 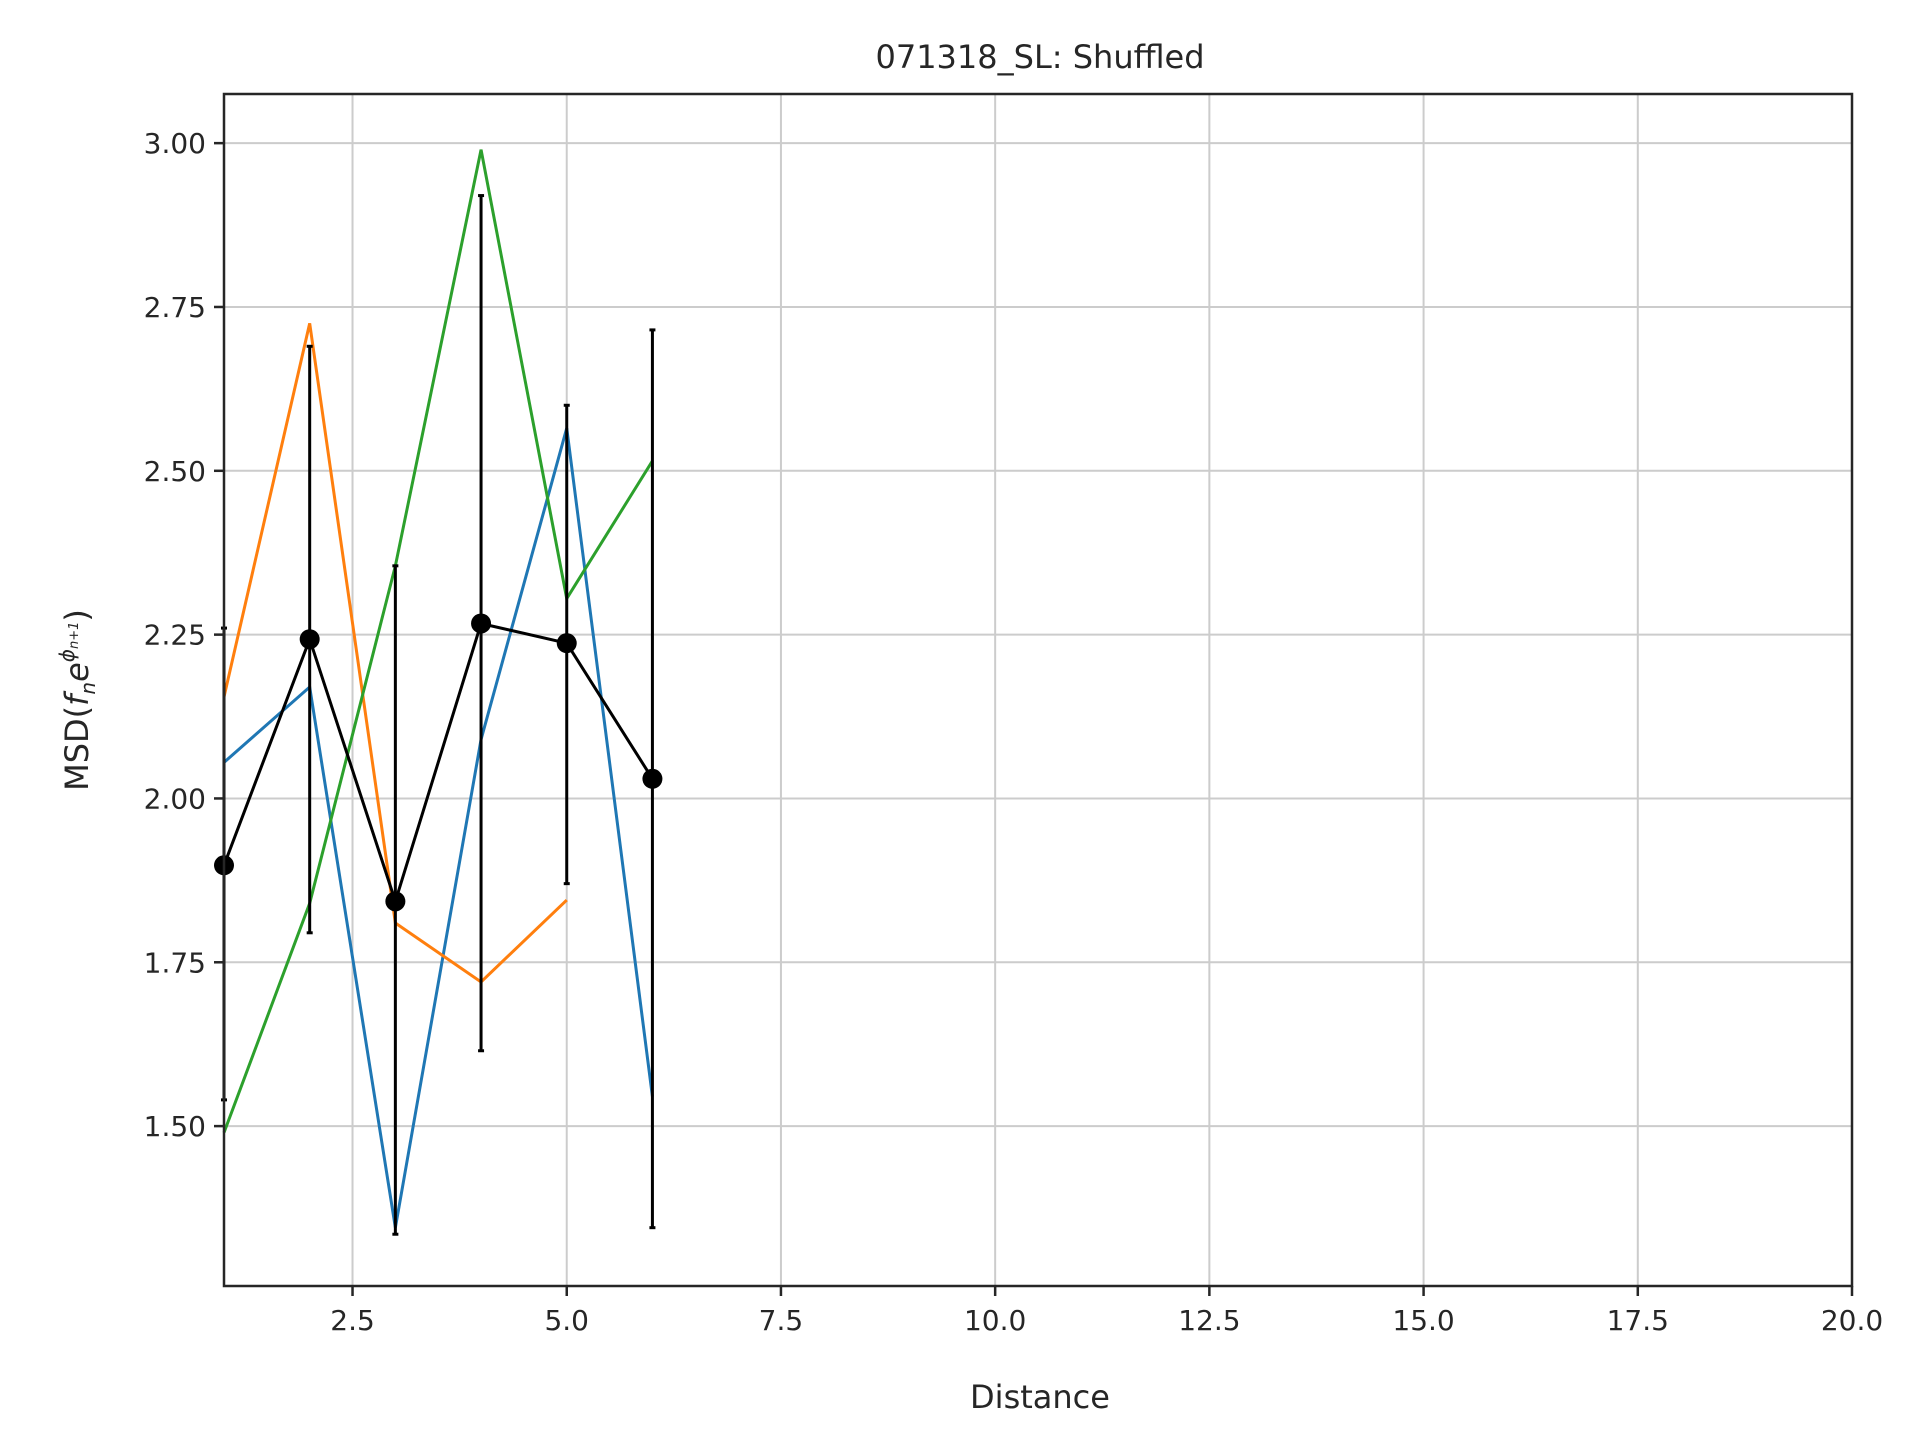 What do you see at coordinates (175, 635) in the screenshot?
I see `y-tick-label: 2.25` at bounding box center [175, 635].